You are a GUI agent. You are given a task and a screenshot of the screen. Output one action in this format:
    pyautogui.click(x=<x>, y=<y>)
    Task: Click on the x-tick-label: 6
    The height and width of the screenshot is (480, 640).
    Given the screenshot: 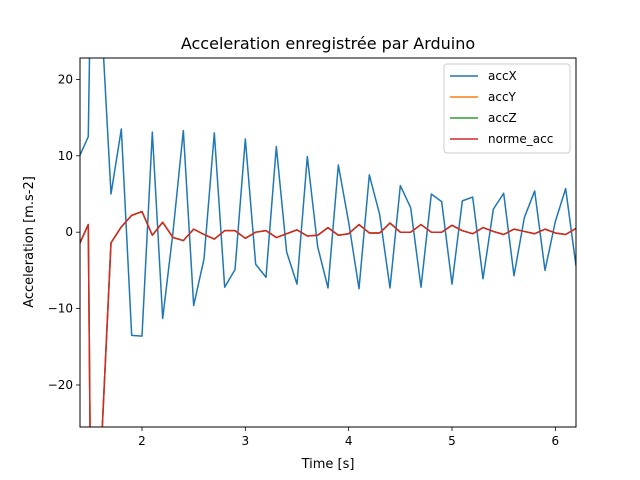 What is the action you would take?
    pyautogui.click(x=556, y=441)
    